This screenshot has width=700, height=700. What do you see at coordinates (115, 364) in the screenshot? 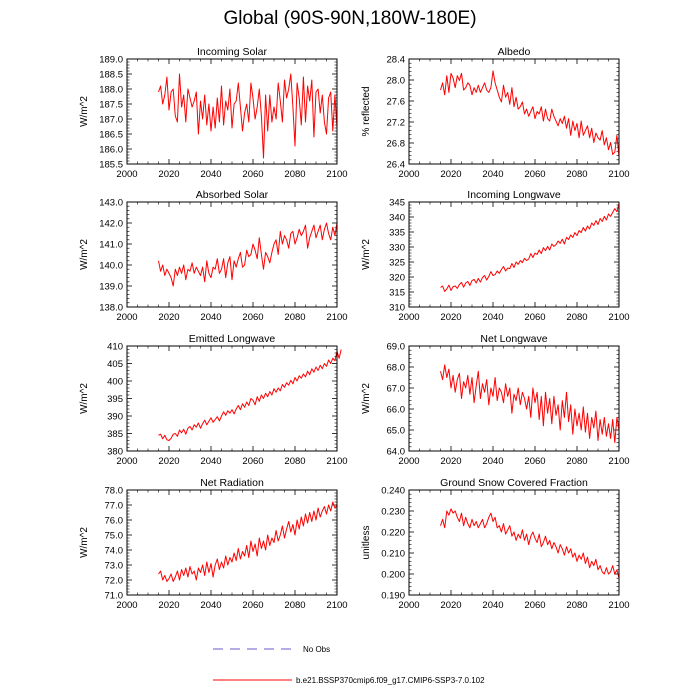
I see `y-tick-label: 405` at bounding box center [115, 364].